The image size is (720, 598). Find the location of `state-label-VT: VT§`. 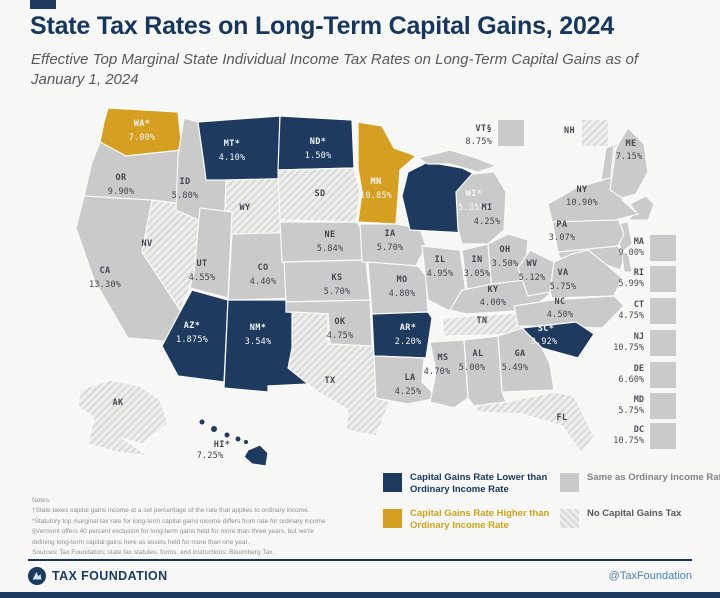

state-label-VT: VT§ is located at coordinates (483, 129).